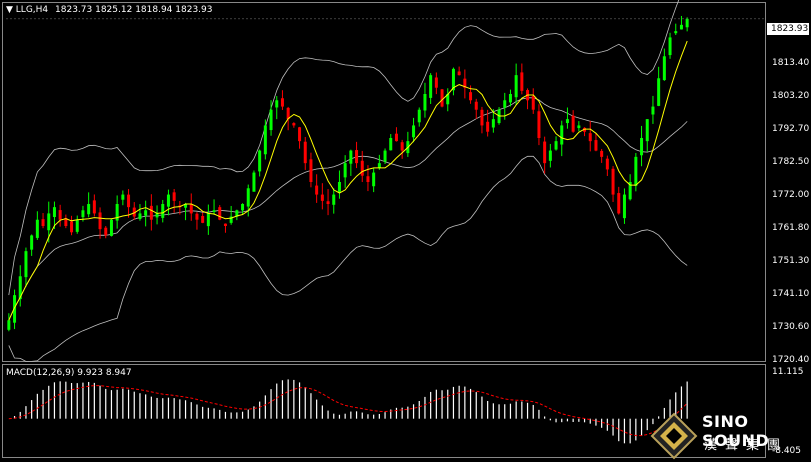  Describe the element at coordinates (674, 436) in the screenshot. I see `logo-diamond-icon` at that location.